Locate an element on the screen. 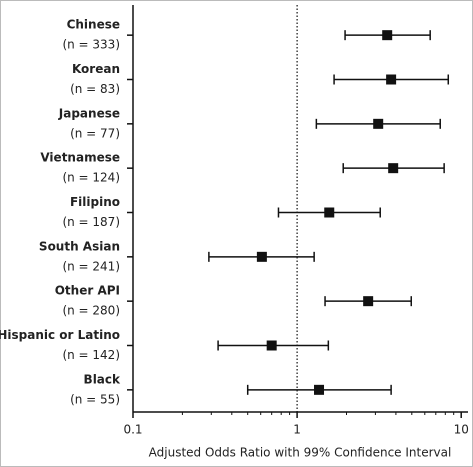  category-note: (n = 124) is located at coordinates (91, 178).